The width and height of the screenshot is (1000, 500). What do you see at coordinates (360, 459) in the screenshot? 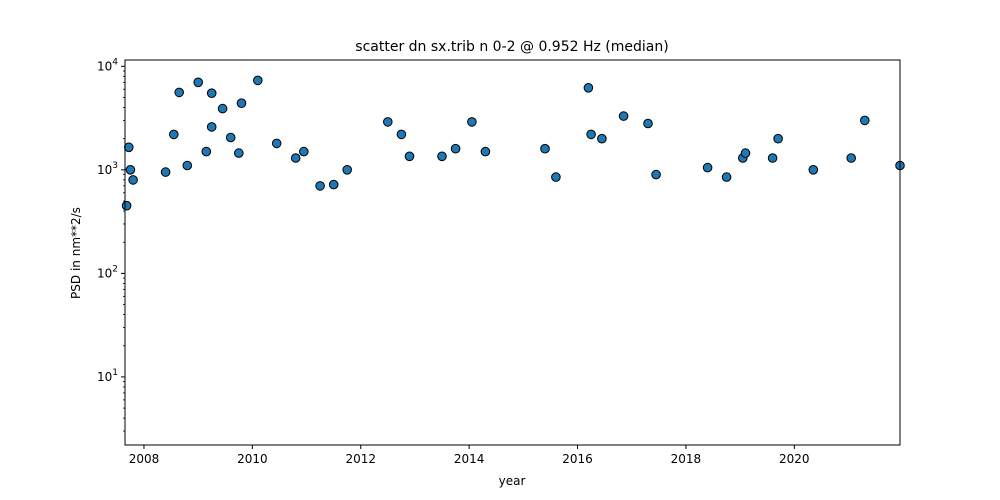
I see `x-tick-label: 2012` at bounding box center [360, 459].